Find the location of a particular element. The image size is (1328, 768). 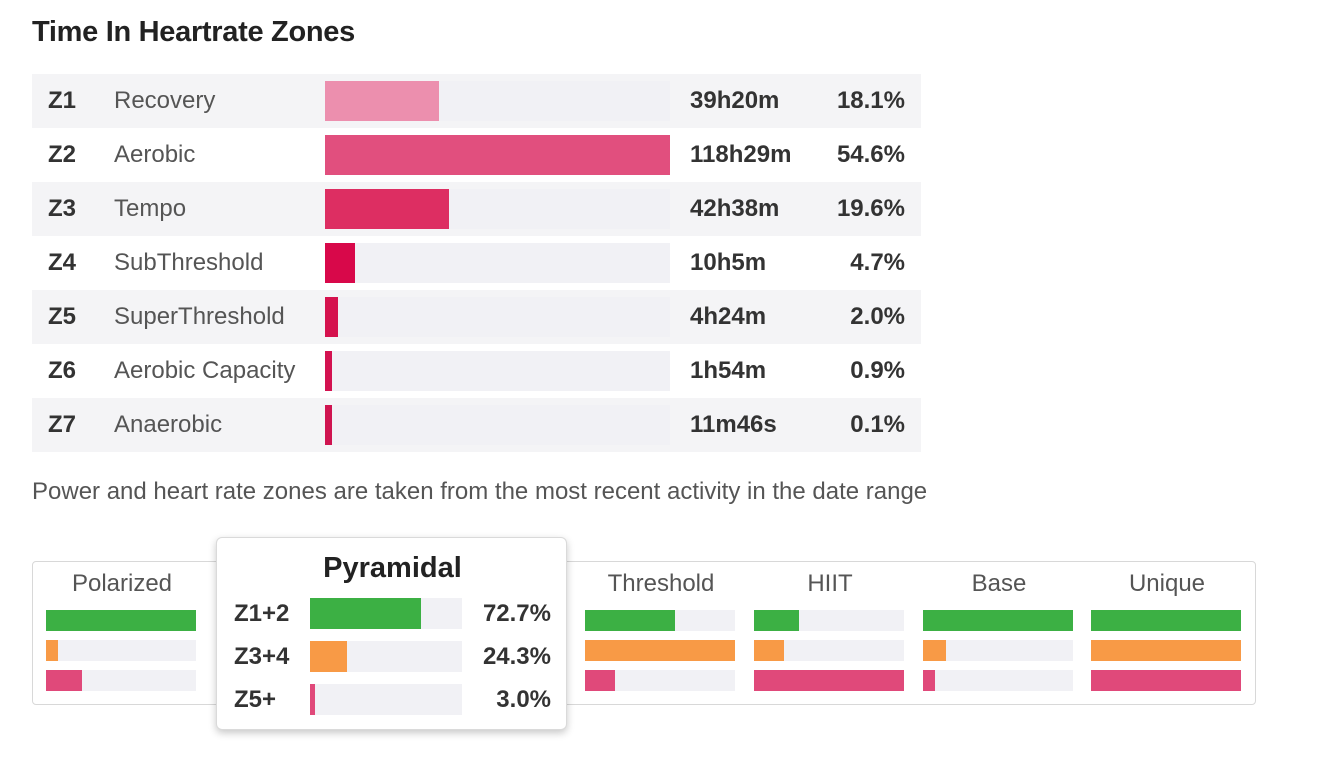

distribution-unique: Unique is located at coordinates (1167, 633).